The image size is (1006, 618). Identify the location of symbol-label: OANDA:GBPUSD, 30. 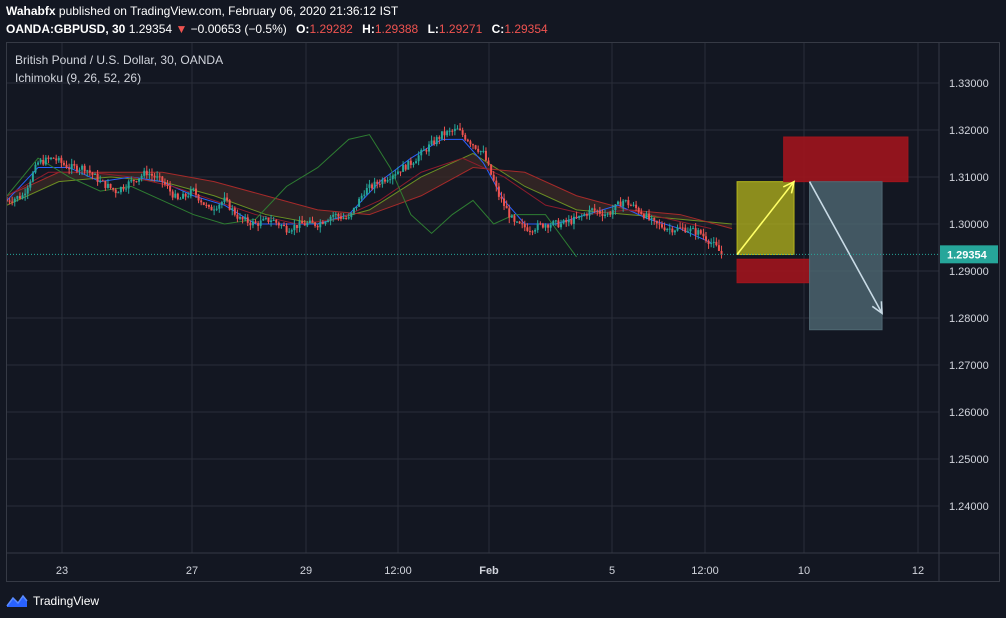
(66, 29).